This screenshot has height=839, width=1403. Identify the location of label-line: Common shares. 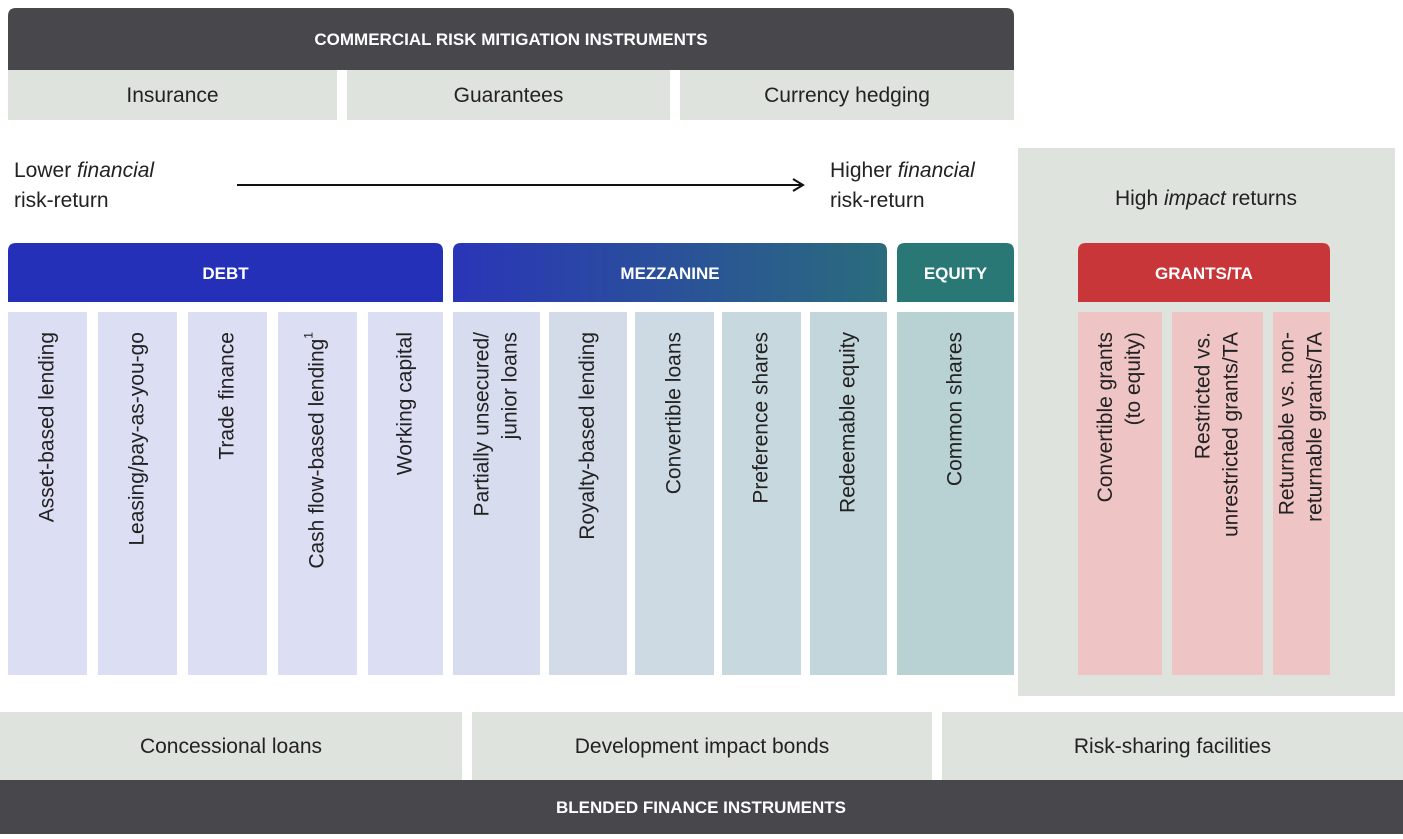
(954, 409).